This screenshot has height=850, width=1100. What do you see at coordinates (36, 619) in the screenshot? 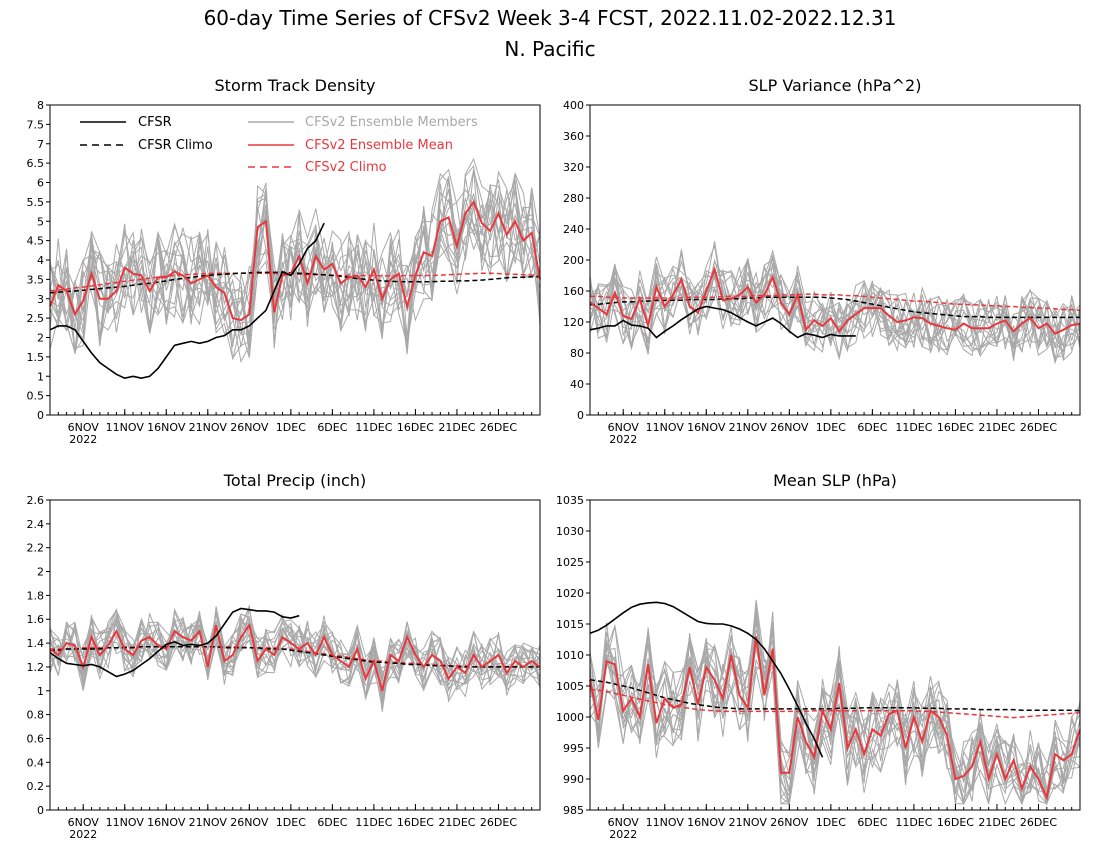
I see `y-tick-label: 1.6` at bounding box center [36, 619].